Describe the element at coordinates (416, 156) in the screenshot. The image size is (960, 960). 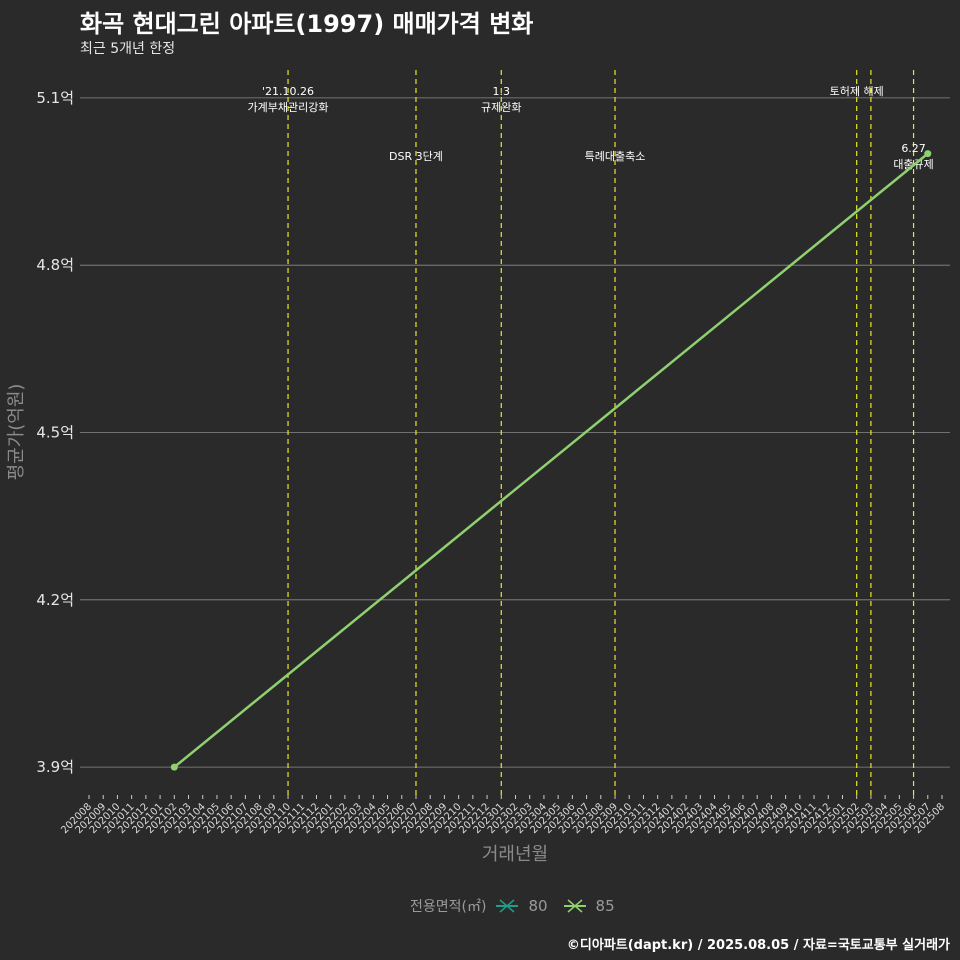
I see `event-label: DSR 3단계` at that location.